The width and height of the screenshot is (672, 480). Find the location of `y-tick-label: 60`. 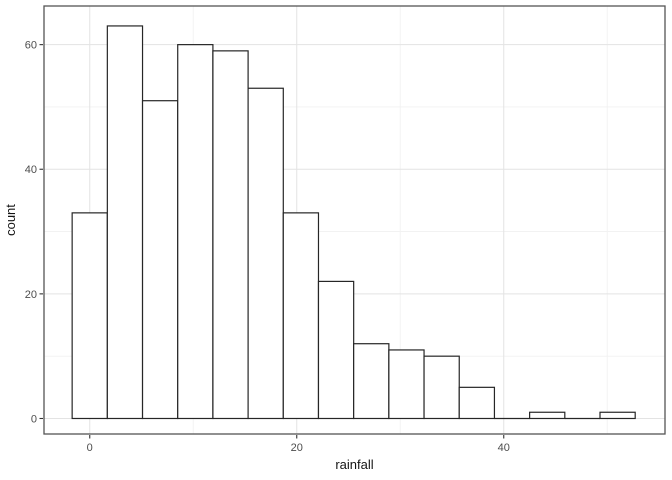

y-tick-label: 60 is located at coordinates (31, 46).